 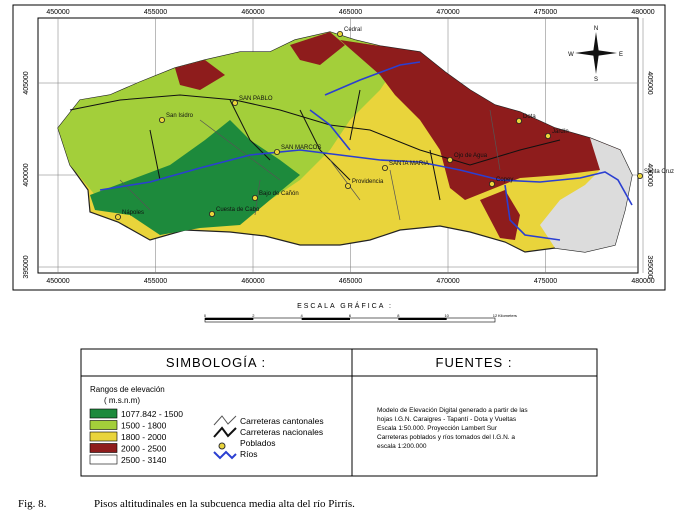 What do you see at coordinates (350, 315) in the screenshot?
I see `scale-tick-label: 6` at bounding box center [350, 315].